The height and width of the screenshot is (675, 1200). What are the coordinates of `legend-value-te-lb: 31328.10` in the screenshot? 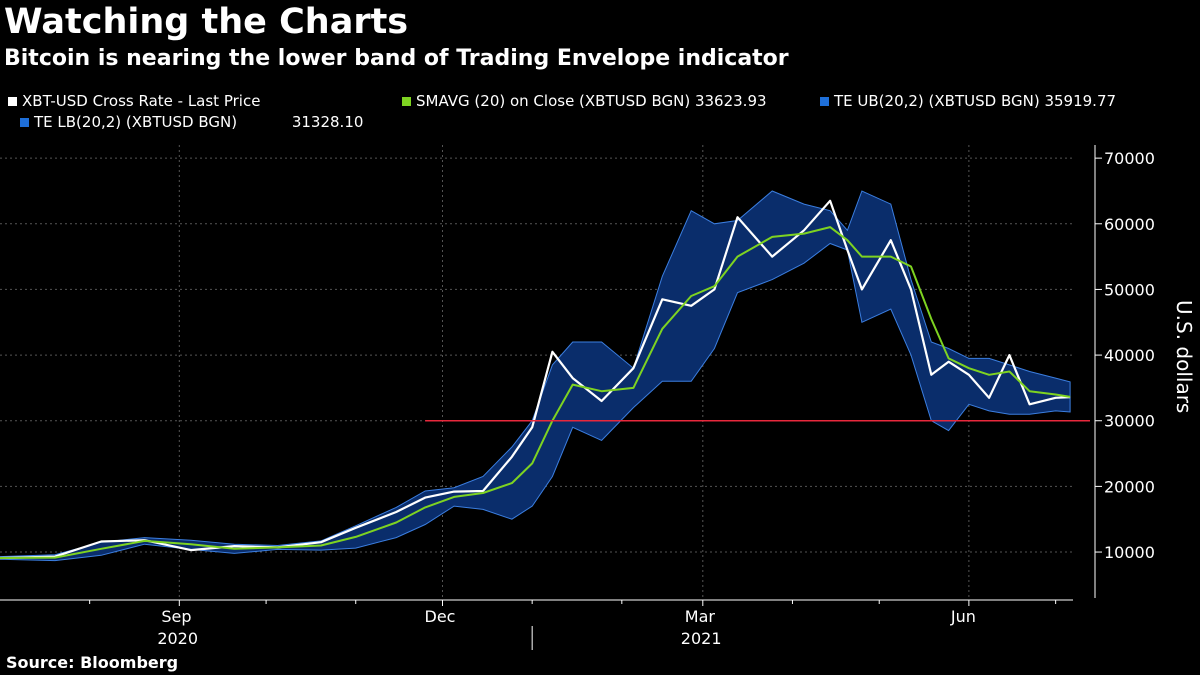 It's located at (327, 122).